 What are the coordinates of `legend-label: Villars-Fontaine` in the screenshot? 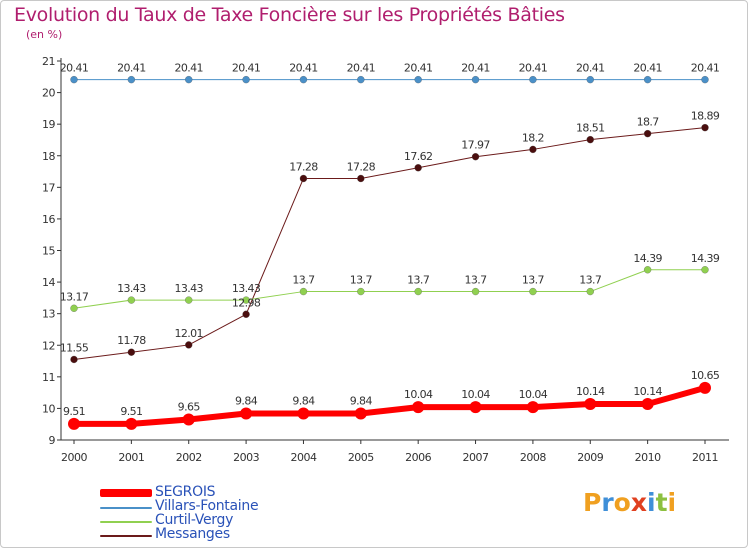 It's located at (207, 506).